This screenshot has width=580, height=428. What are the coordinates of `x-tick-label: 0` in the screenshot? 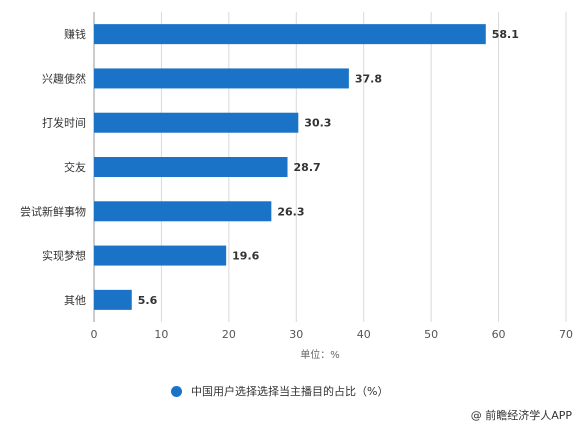 It's located at (94, 334).